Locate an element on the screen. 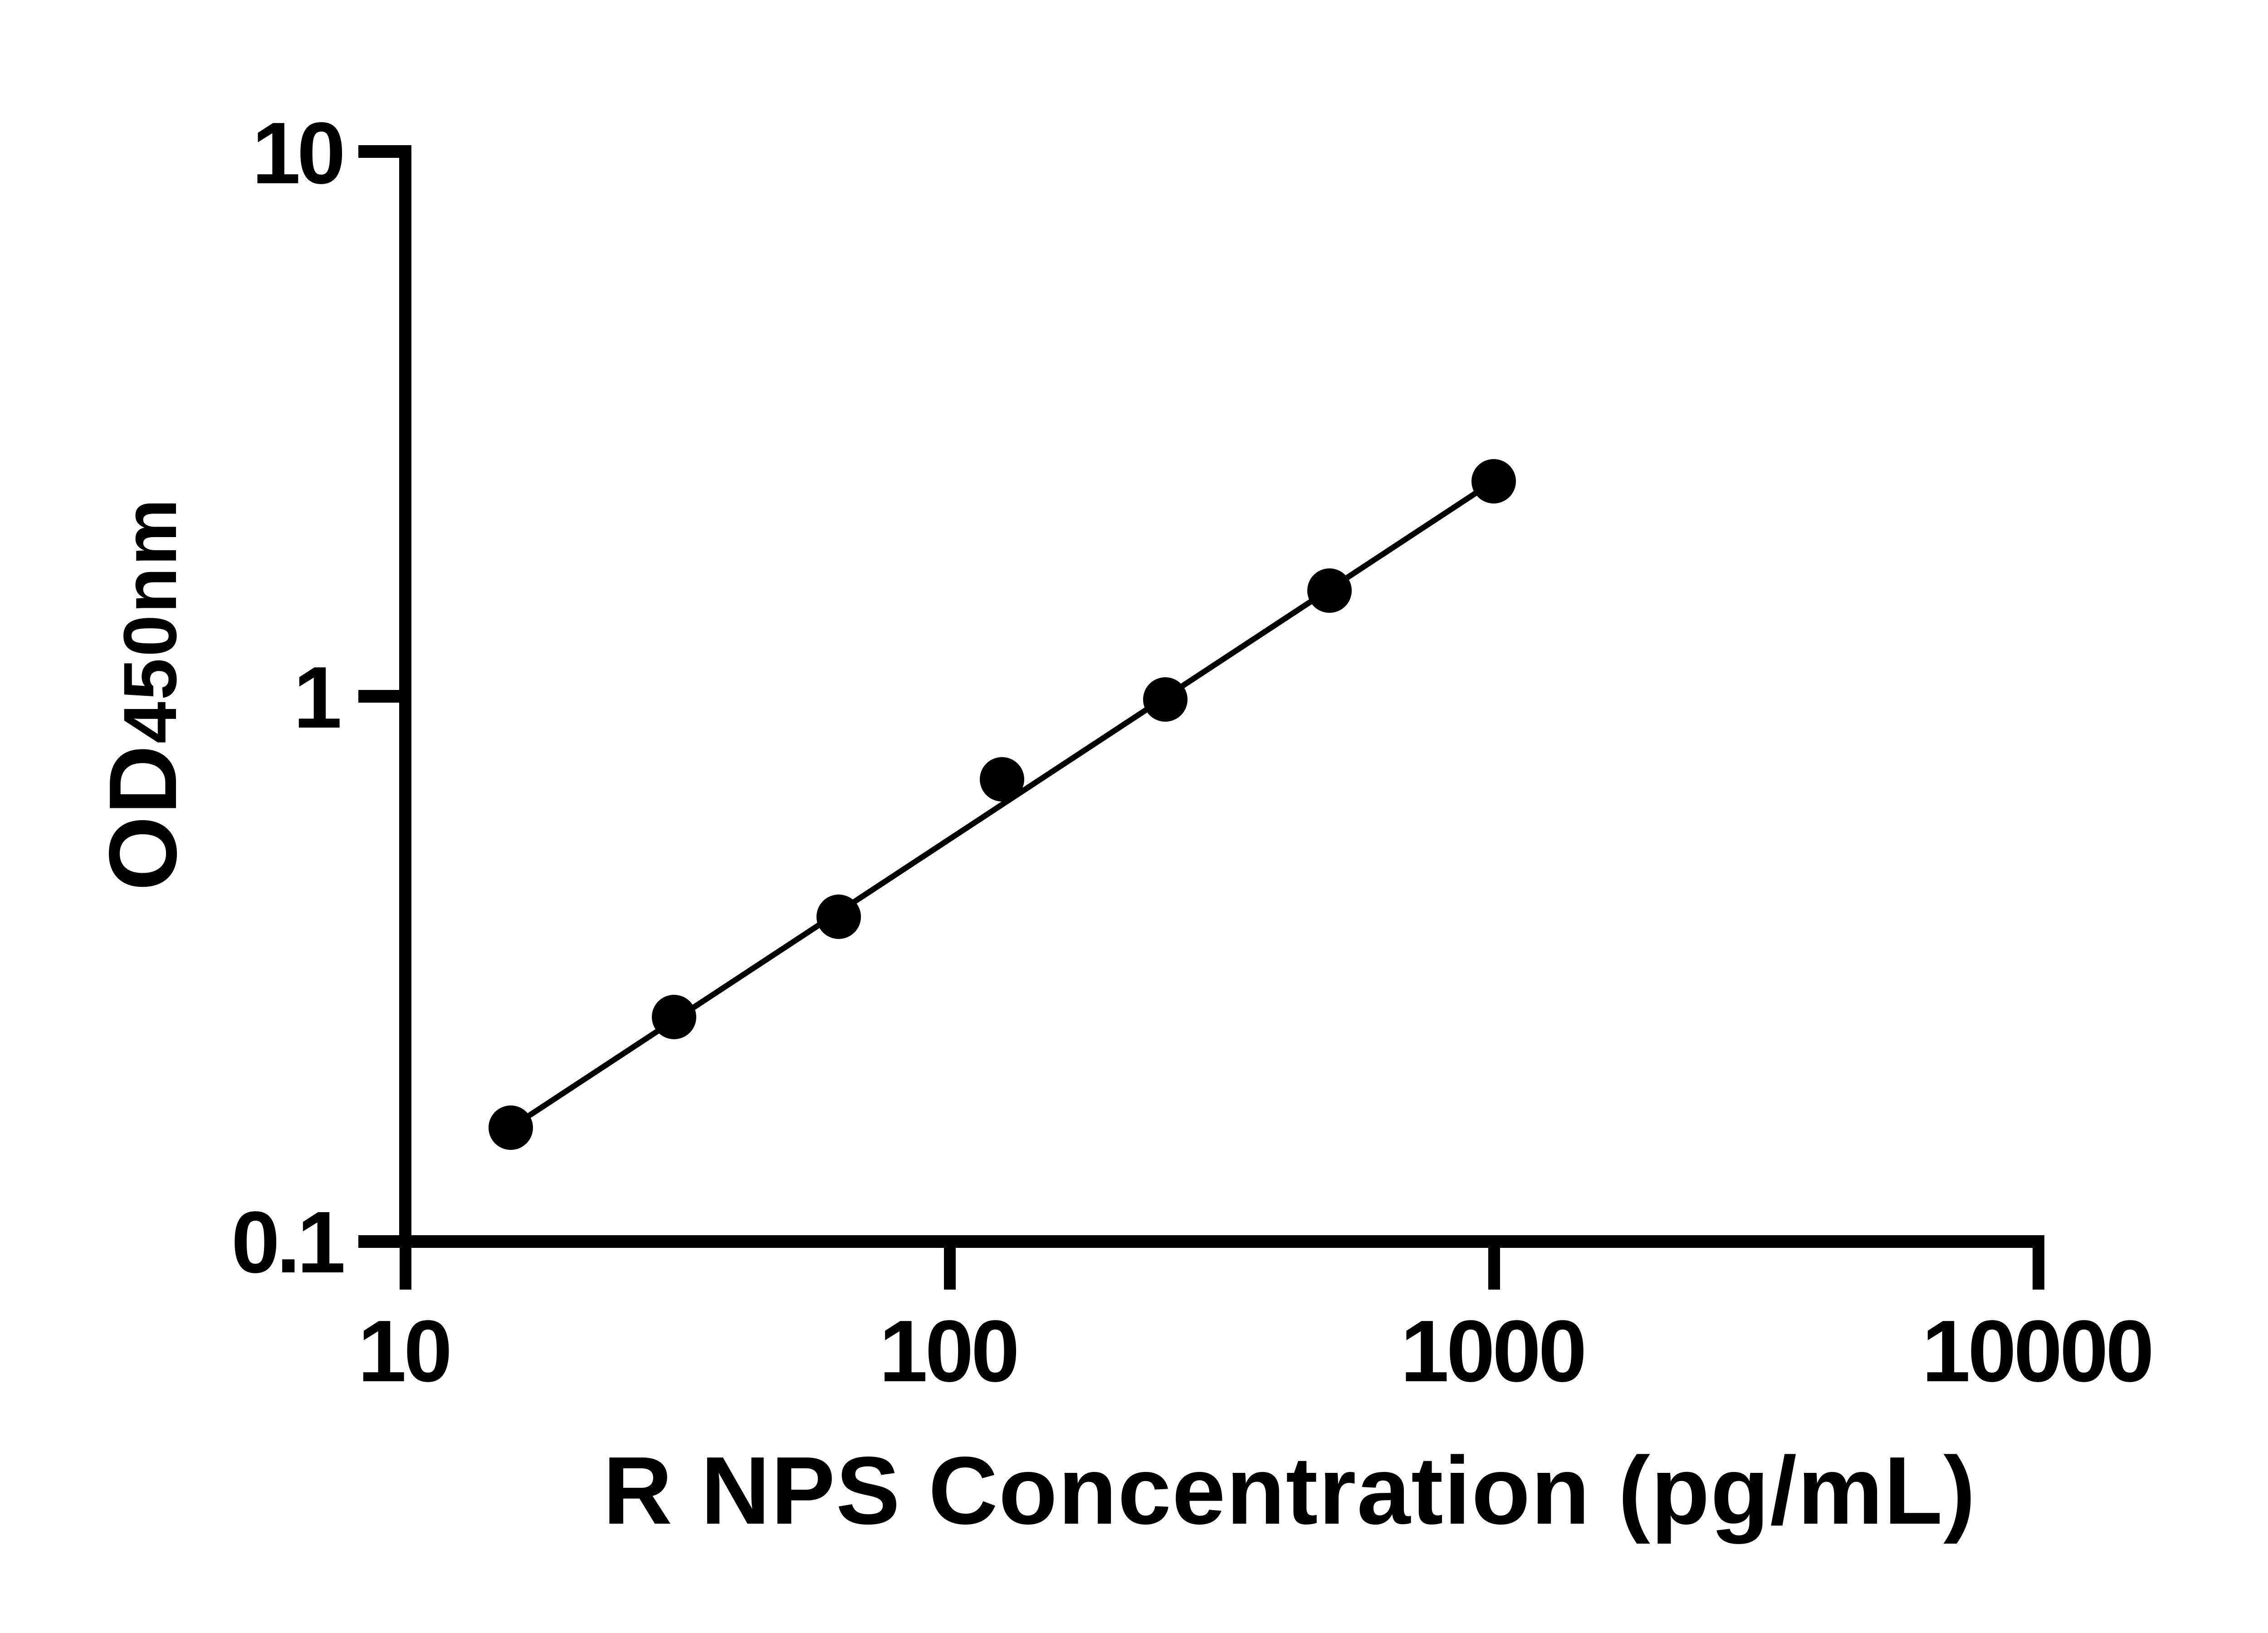 This screenshot has height=1633, width=2268. svg-text: 0.1 is located at coordinates (287, 1242).